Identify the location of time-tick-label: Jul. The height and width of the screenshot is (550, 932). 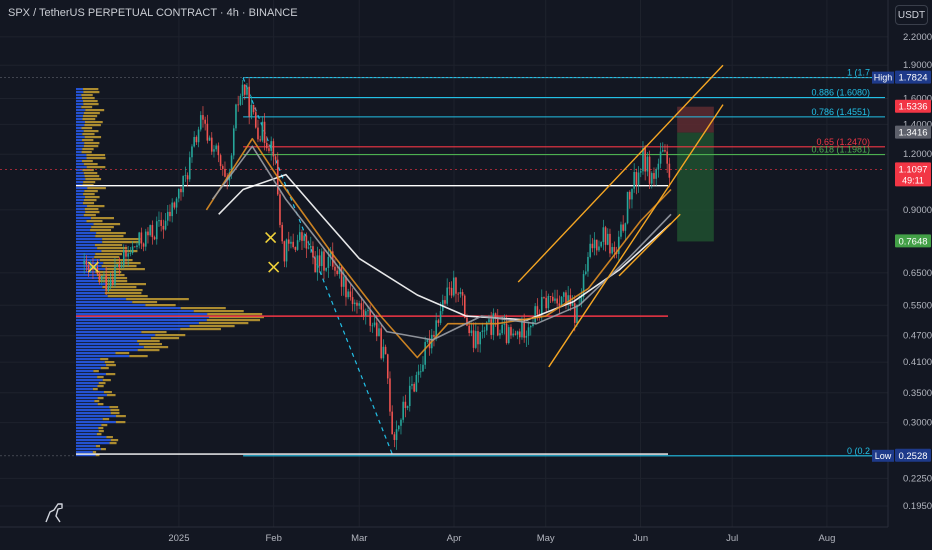
(732, 538).